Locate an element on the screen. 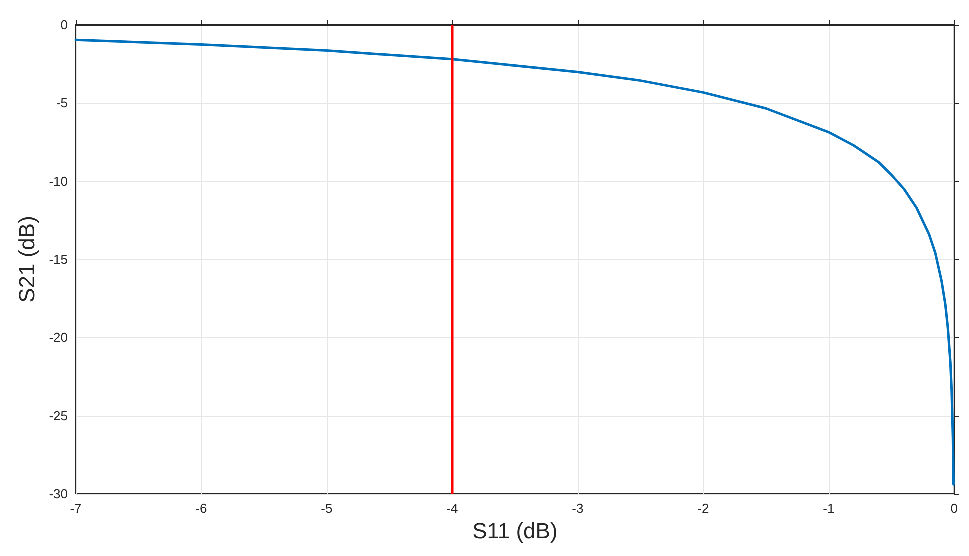 The height and width of the screenshot is (556, 969). x-tick-label: -3 is located at coordinates (578, 508).